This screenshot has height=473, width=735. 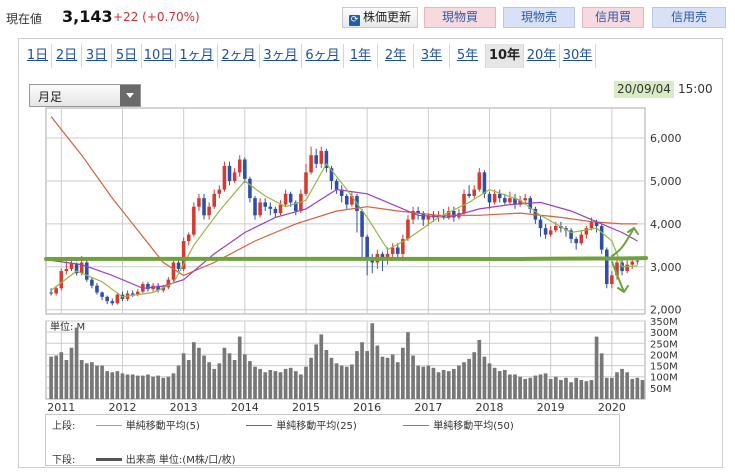 I want to click on volume-tick-label: 300M, so click(x=664, y=333).